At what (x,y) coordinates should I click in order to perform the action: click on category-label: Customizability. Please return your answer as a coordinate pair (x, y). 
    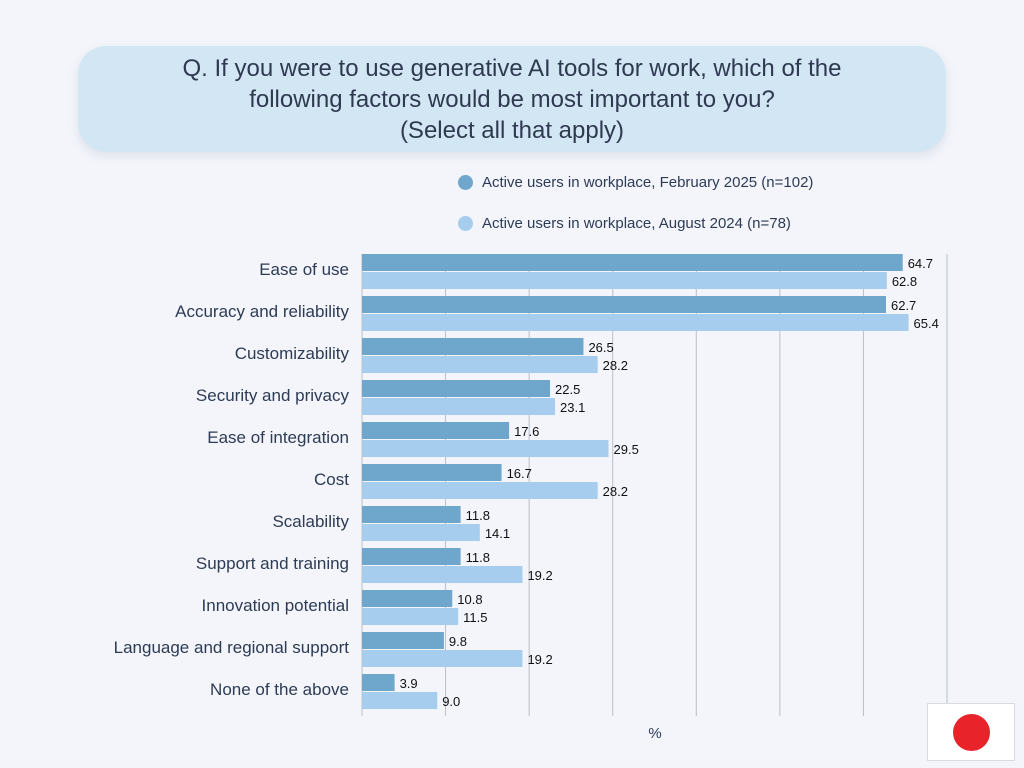
    Looking at the image, I should click on (292, 353).